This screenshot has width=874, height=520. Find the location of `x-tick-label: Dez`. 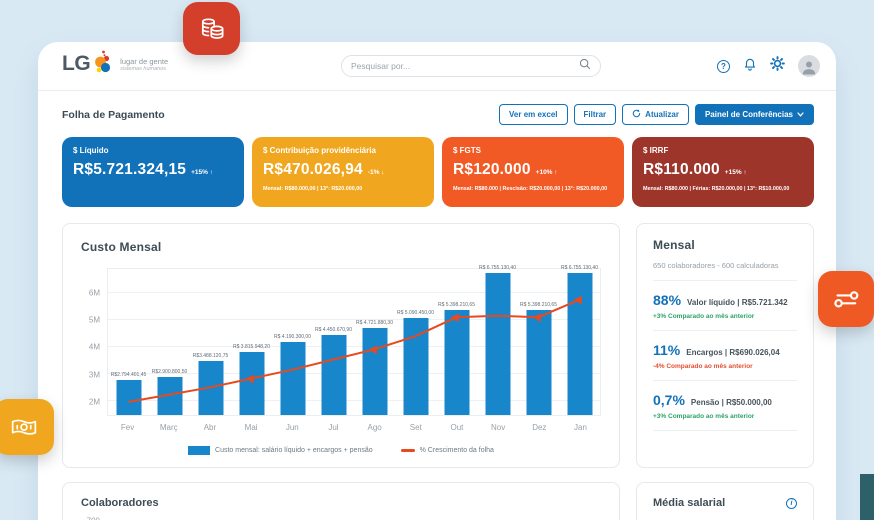

x-tick-label: Dez is located at coordinates (539, 427).